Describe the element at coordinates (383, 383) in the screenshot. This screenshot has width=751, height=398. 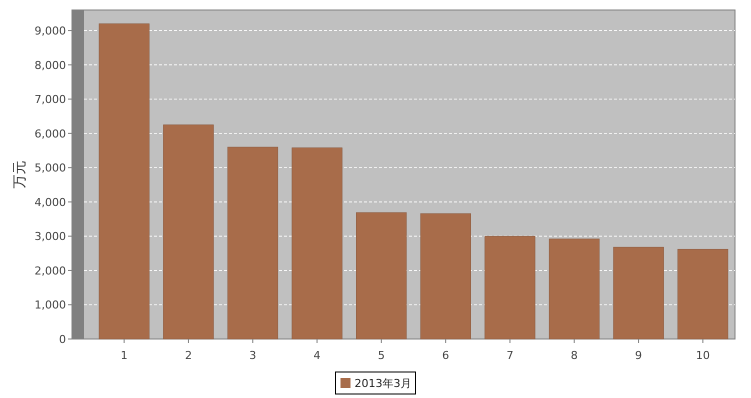
I see `legend-label: 2013年3月` at that location.